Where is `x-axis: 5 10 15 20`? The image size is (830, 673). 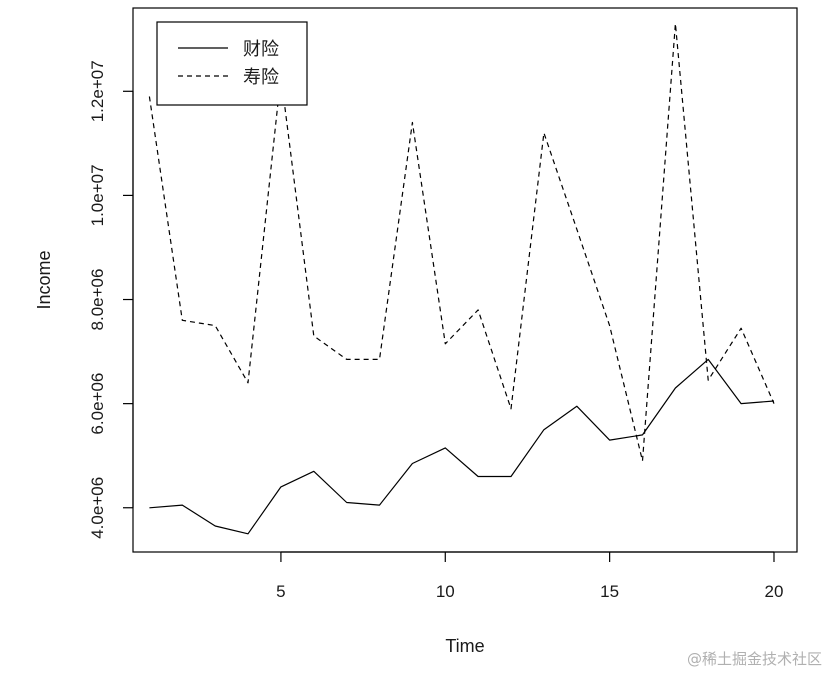 x-axis: 5 10 15 20 is located at coordinates (530, 576).